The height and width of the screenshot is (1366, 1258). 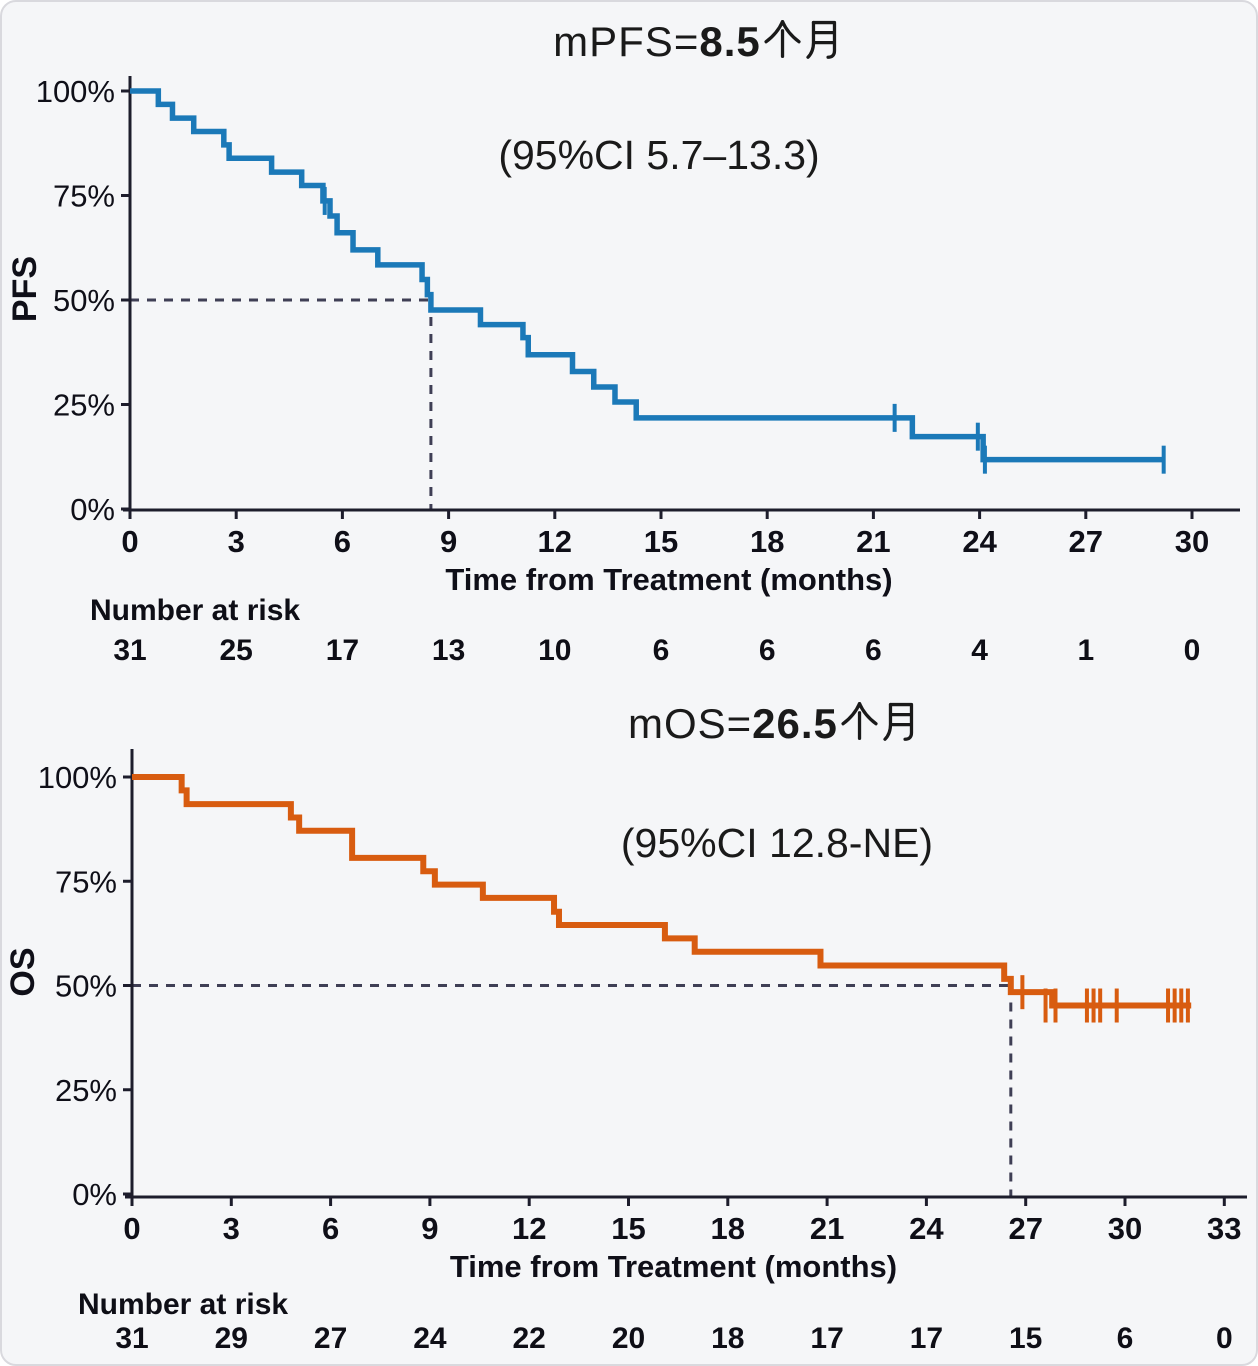 I want to click on pfs-title-unit-cjk, so click(x=802, y=41).